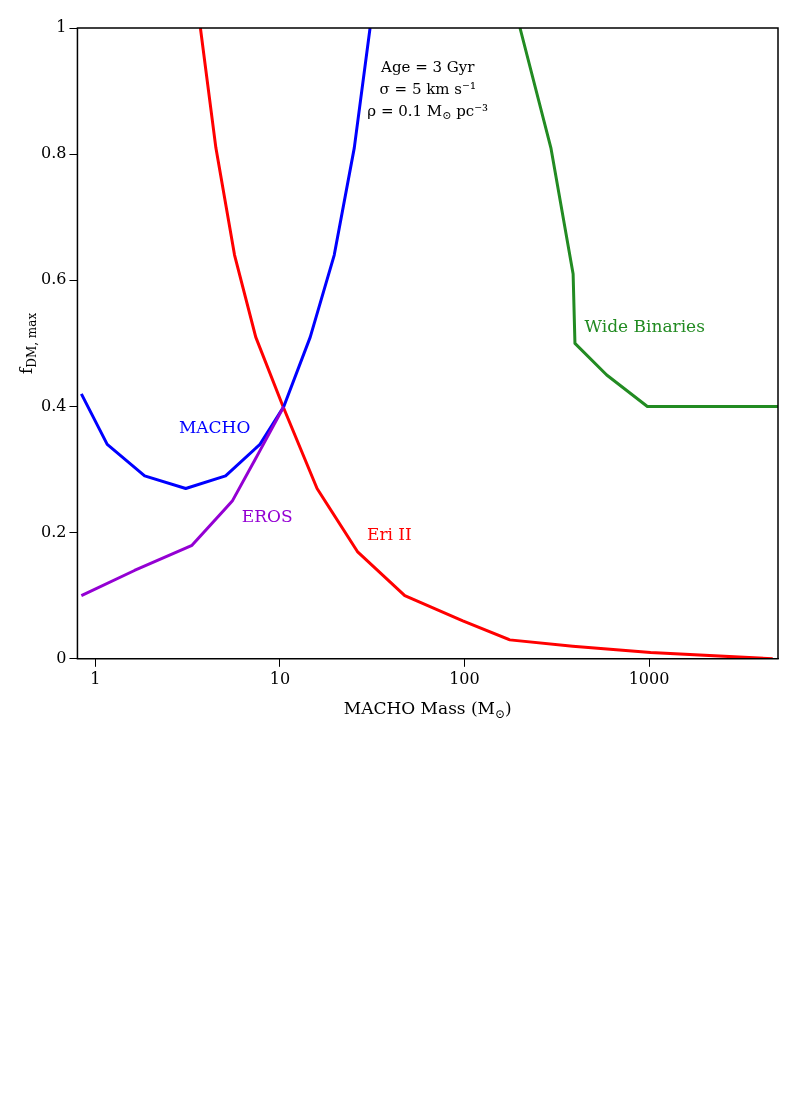  I want to click on series-label: MACHO, so click(214, 426).